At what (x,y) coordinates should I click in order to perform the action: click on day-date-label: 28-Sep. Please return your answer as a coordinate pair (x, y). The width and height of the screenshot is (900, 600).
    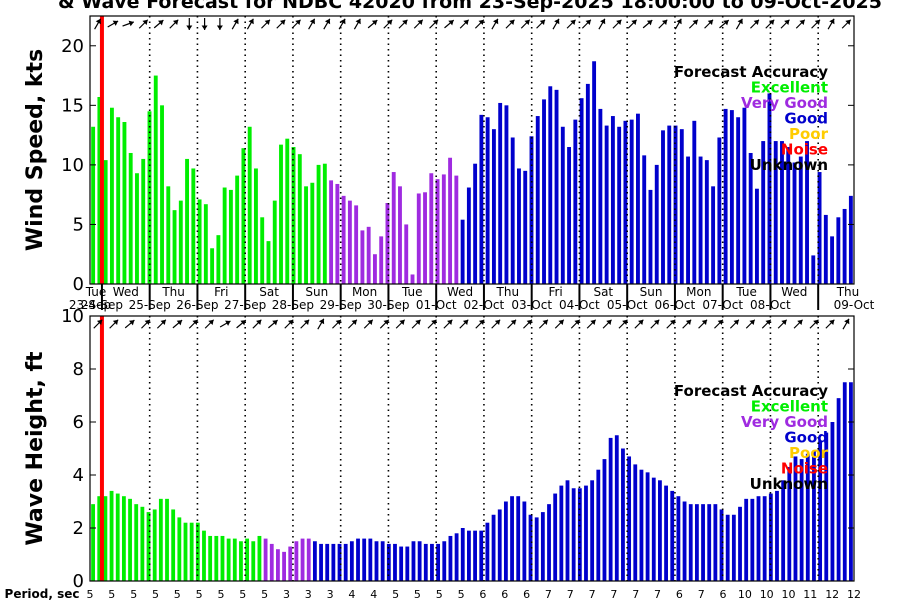
    Looking at the image, I should click on (293, 305).